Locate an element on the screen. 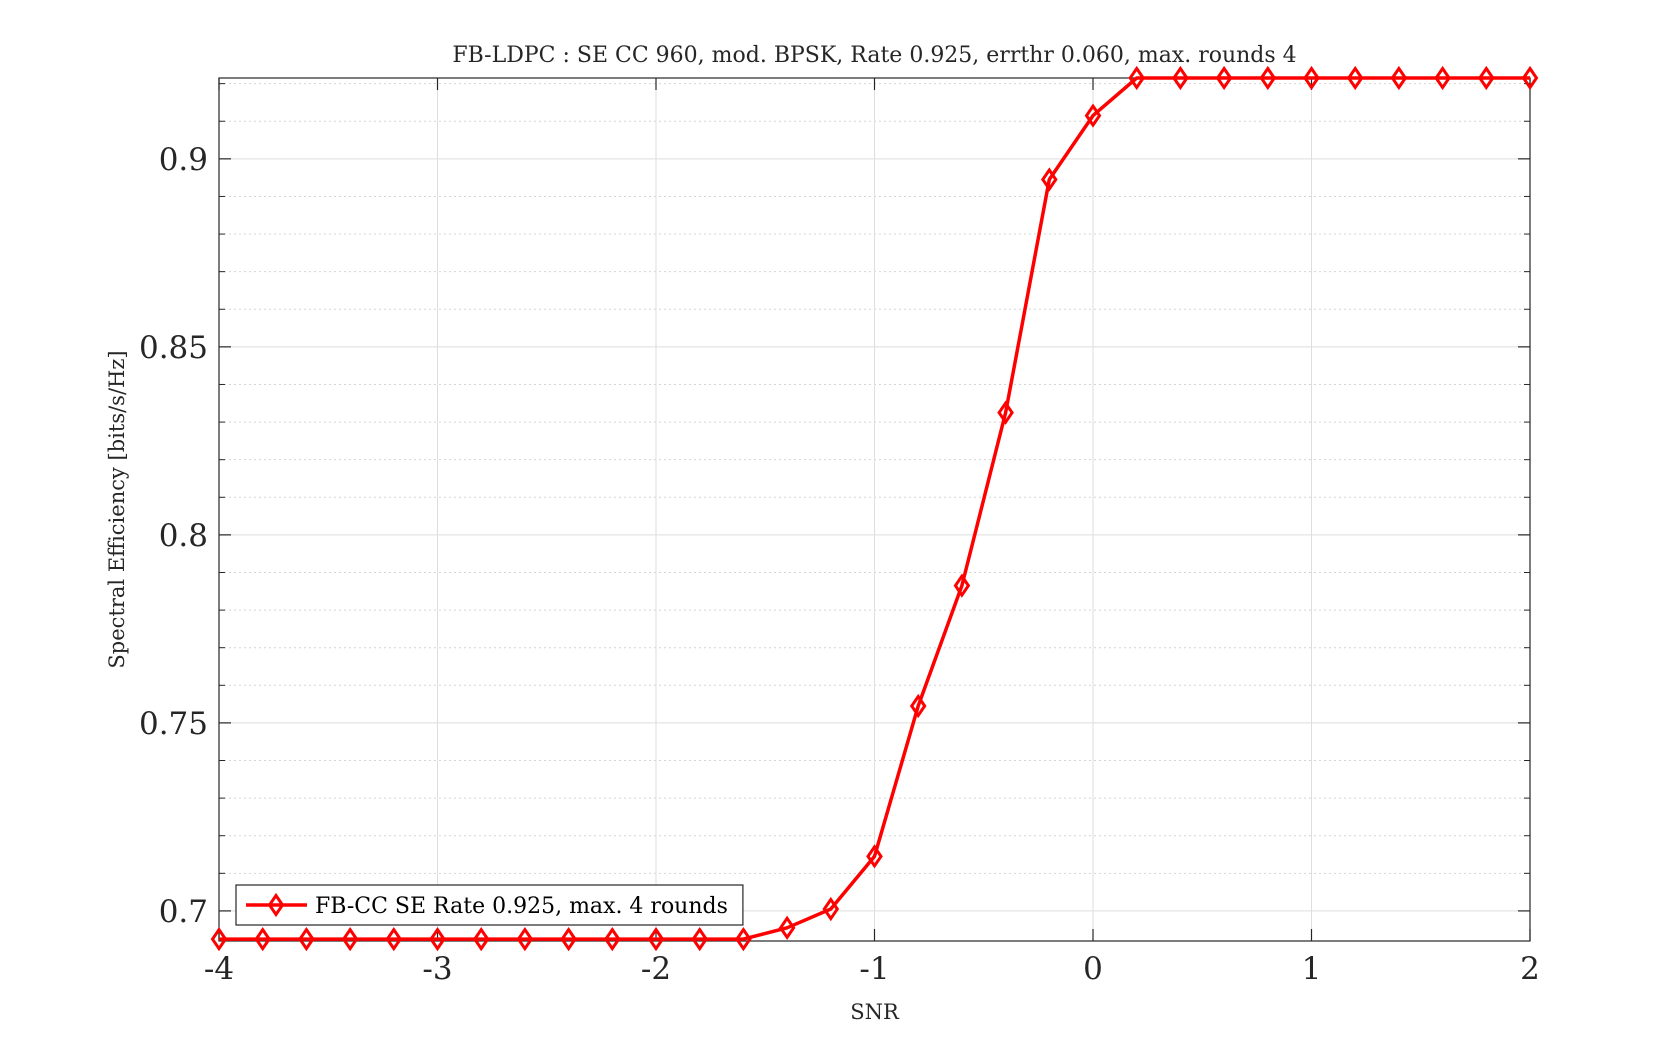  x-tick-label: 2 is located at coordinates (1530, 969).